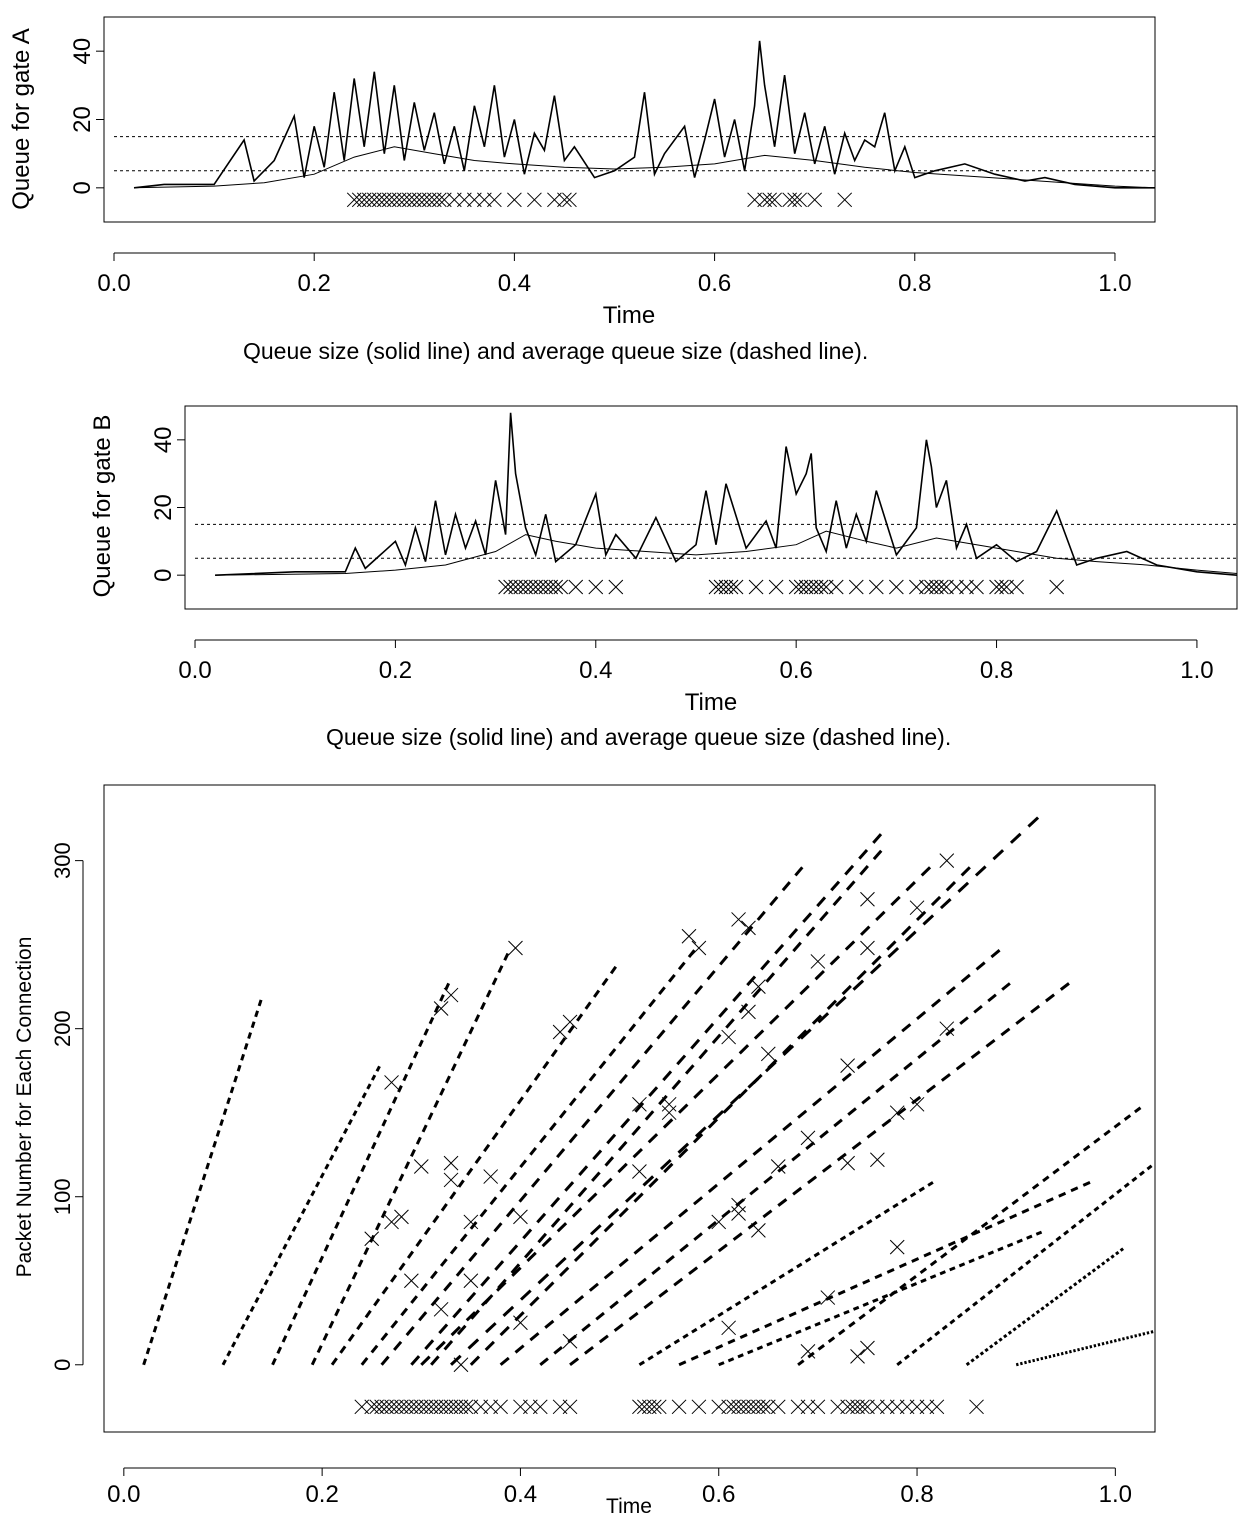 The width and height of the screenshot is (1243, 1519). What do you see at coordinates (514, 283) in the screenshot?
I see `gate-a-x-tick-label: 0.4` at bounding box center [514, 283].